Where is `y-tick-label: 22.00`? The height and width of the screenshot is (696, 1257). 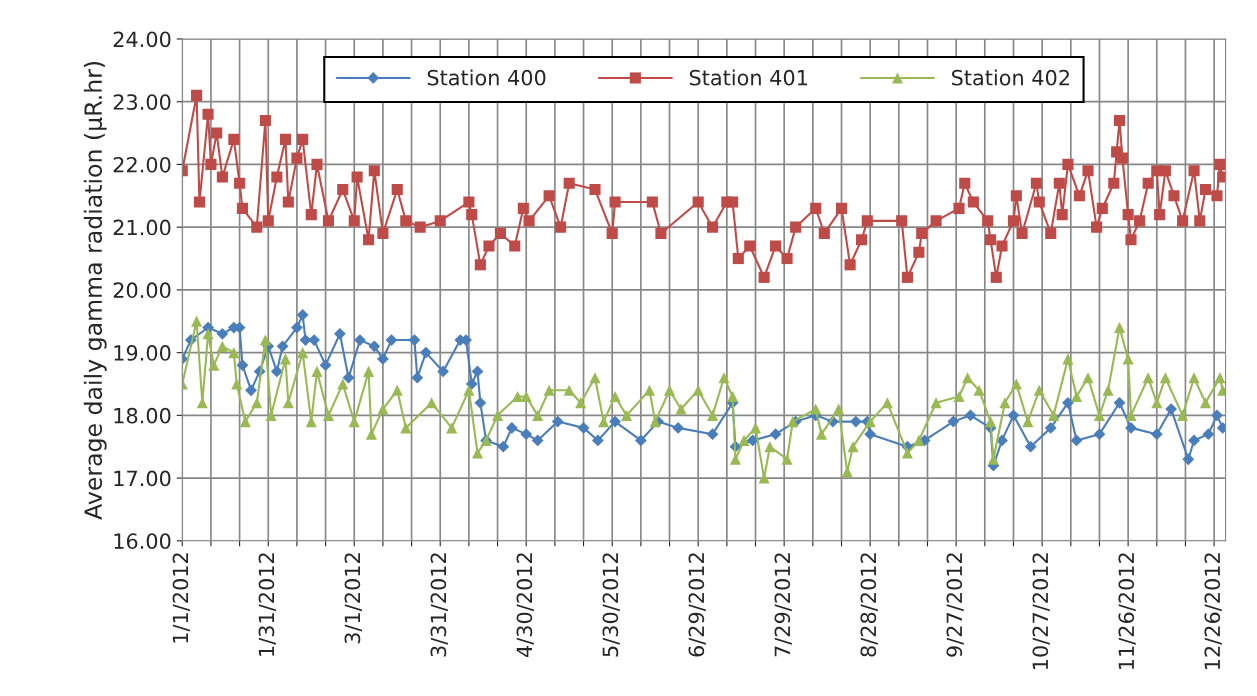 y-tick-label: 22.00 is located at coordinates (142, 164).